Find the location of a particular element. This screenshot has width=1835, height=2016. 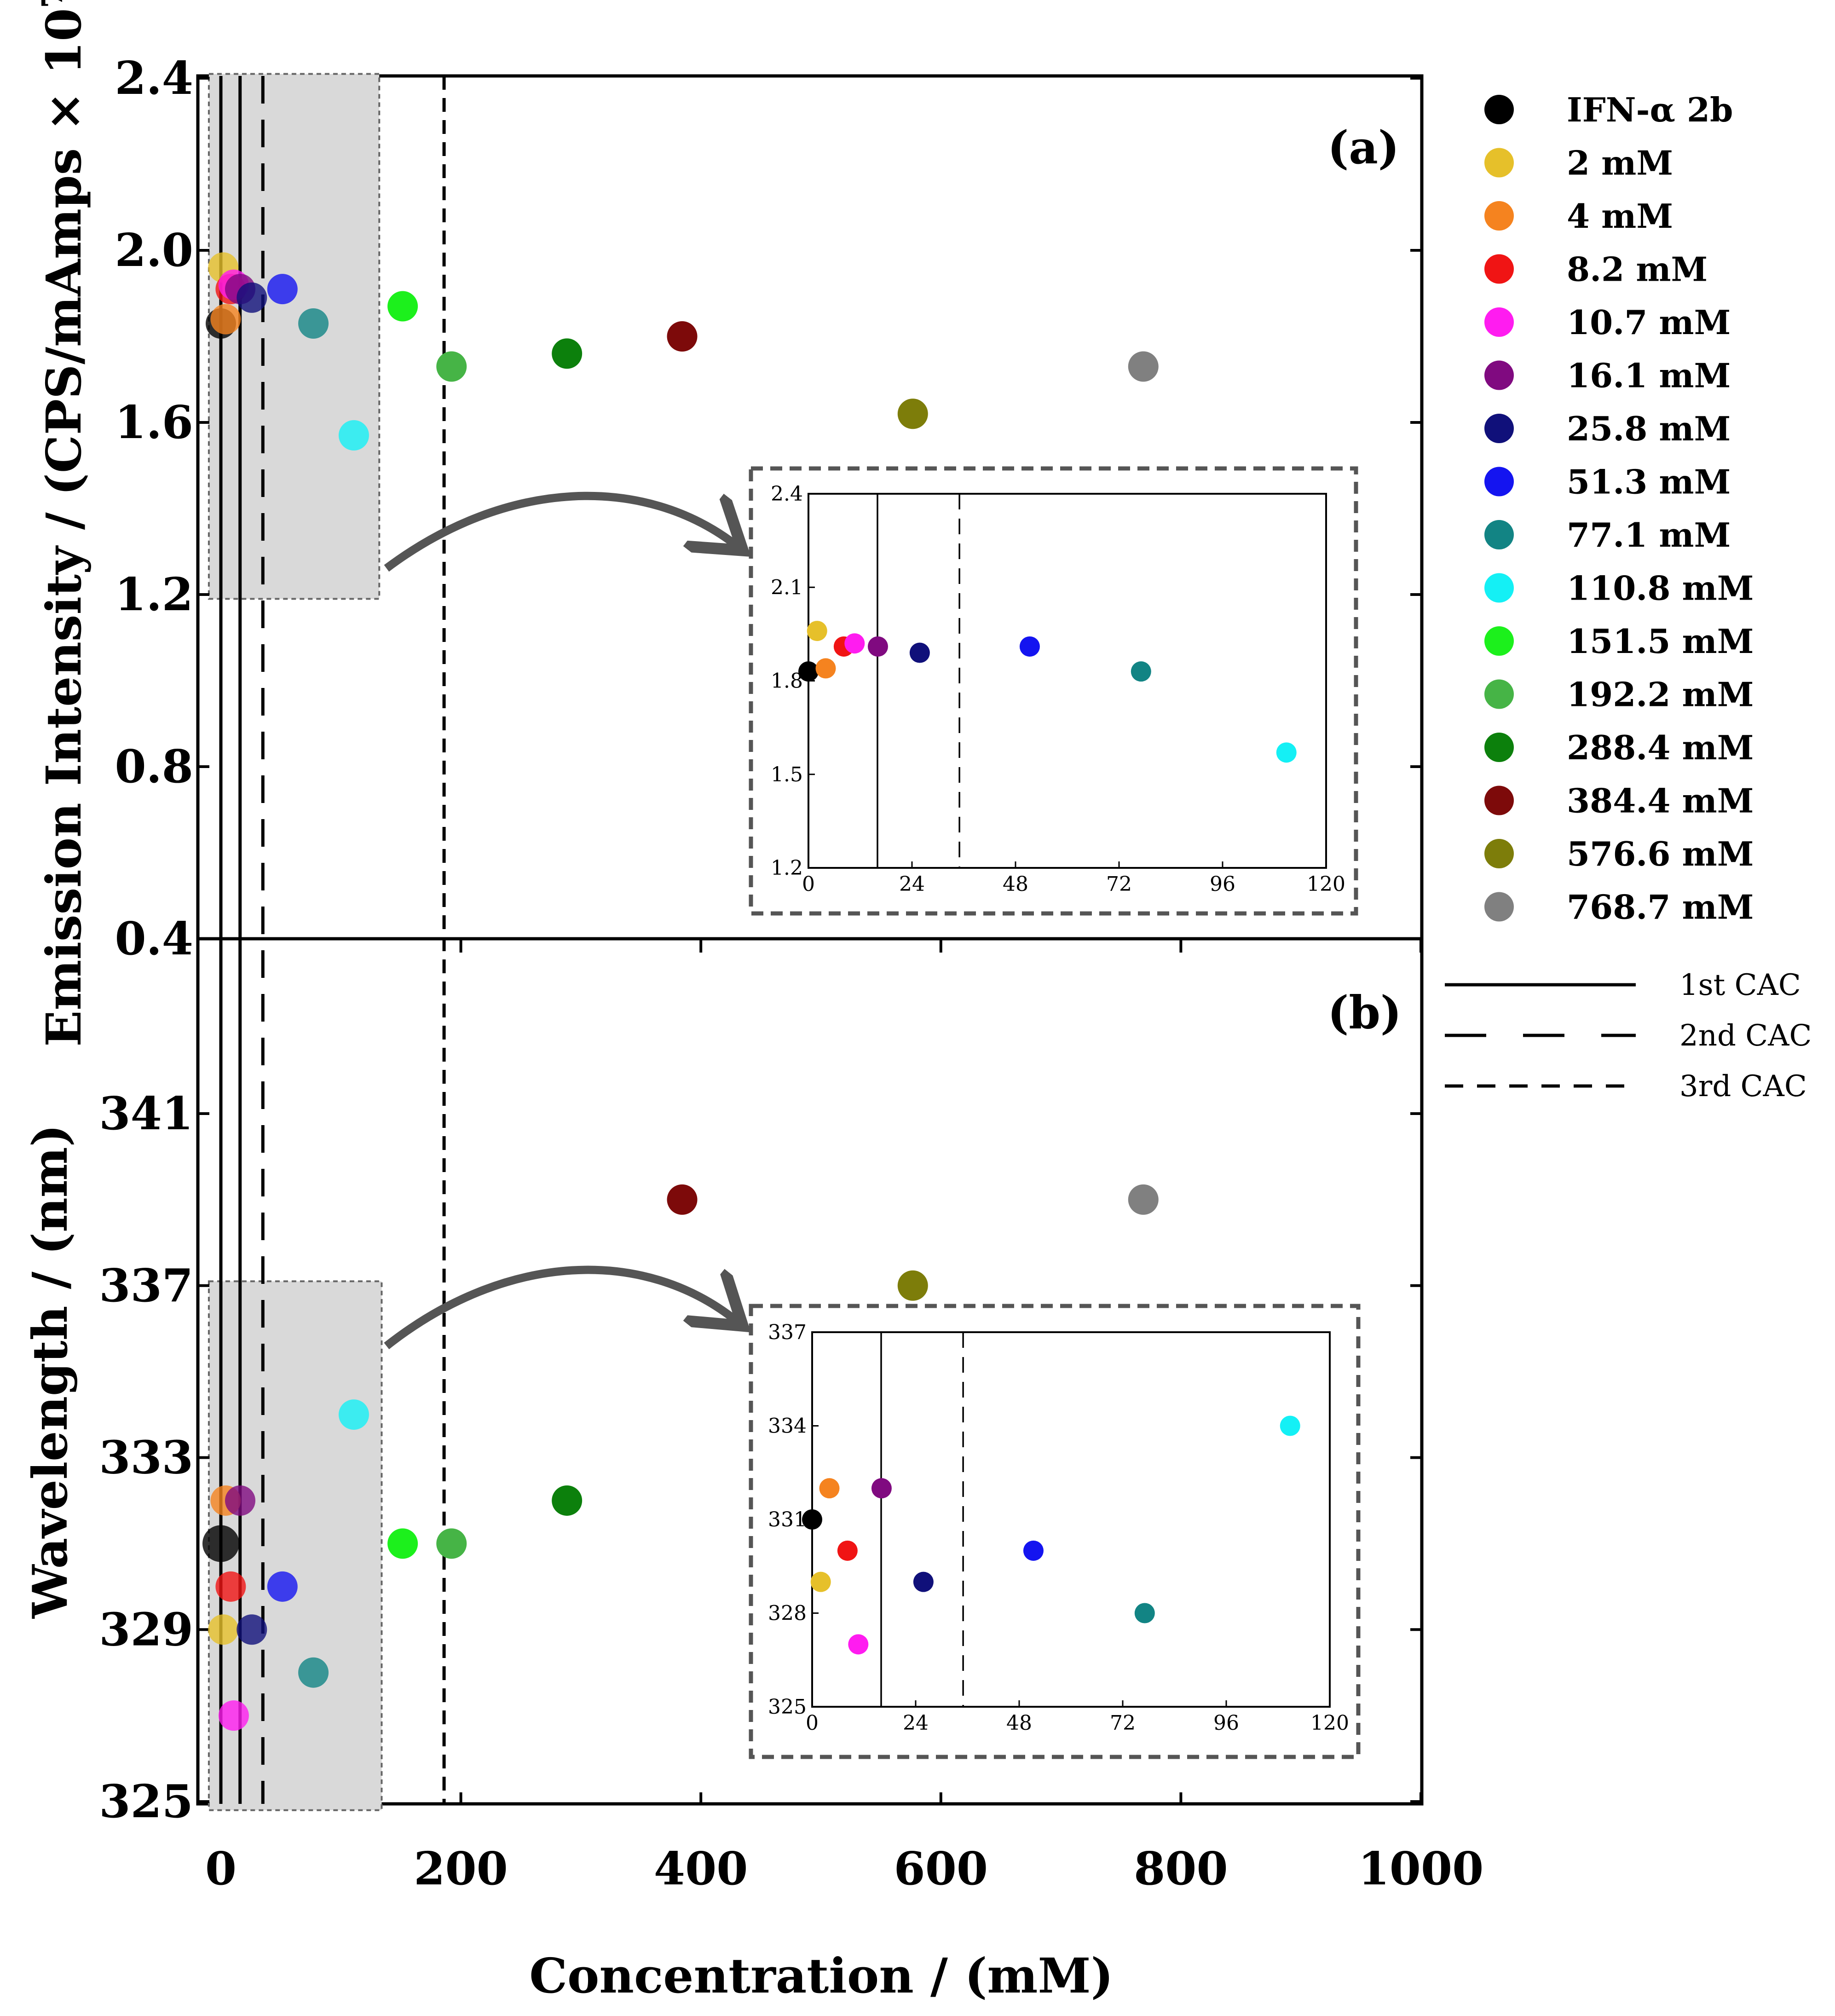

inset-xtick-label-b-1: 24 is located at coordinates (916, 1723).